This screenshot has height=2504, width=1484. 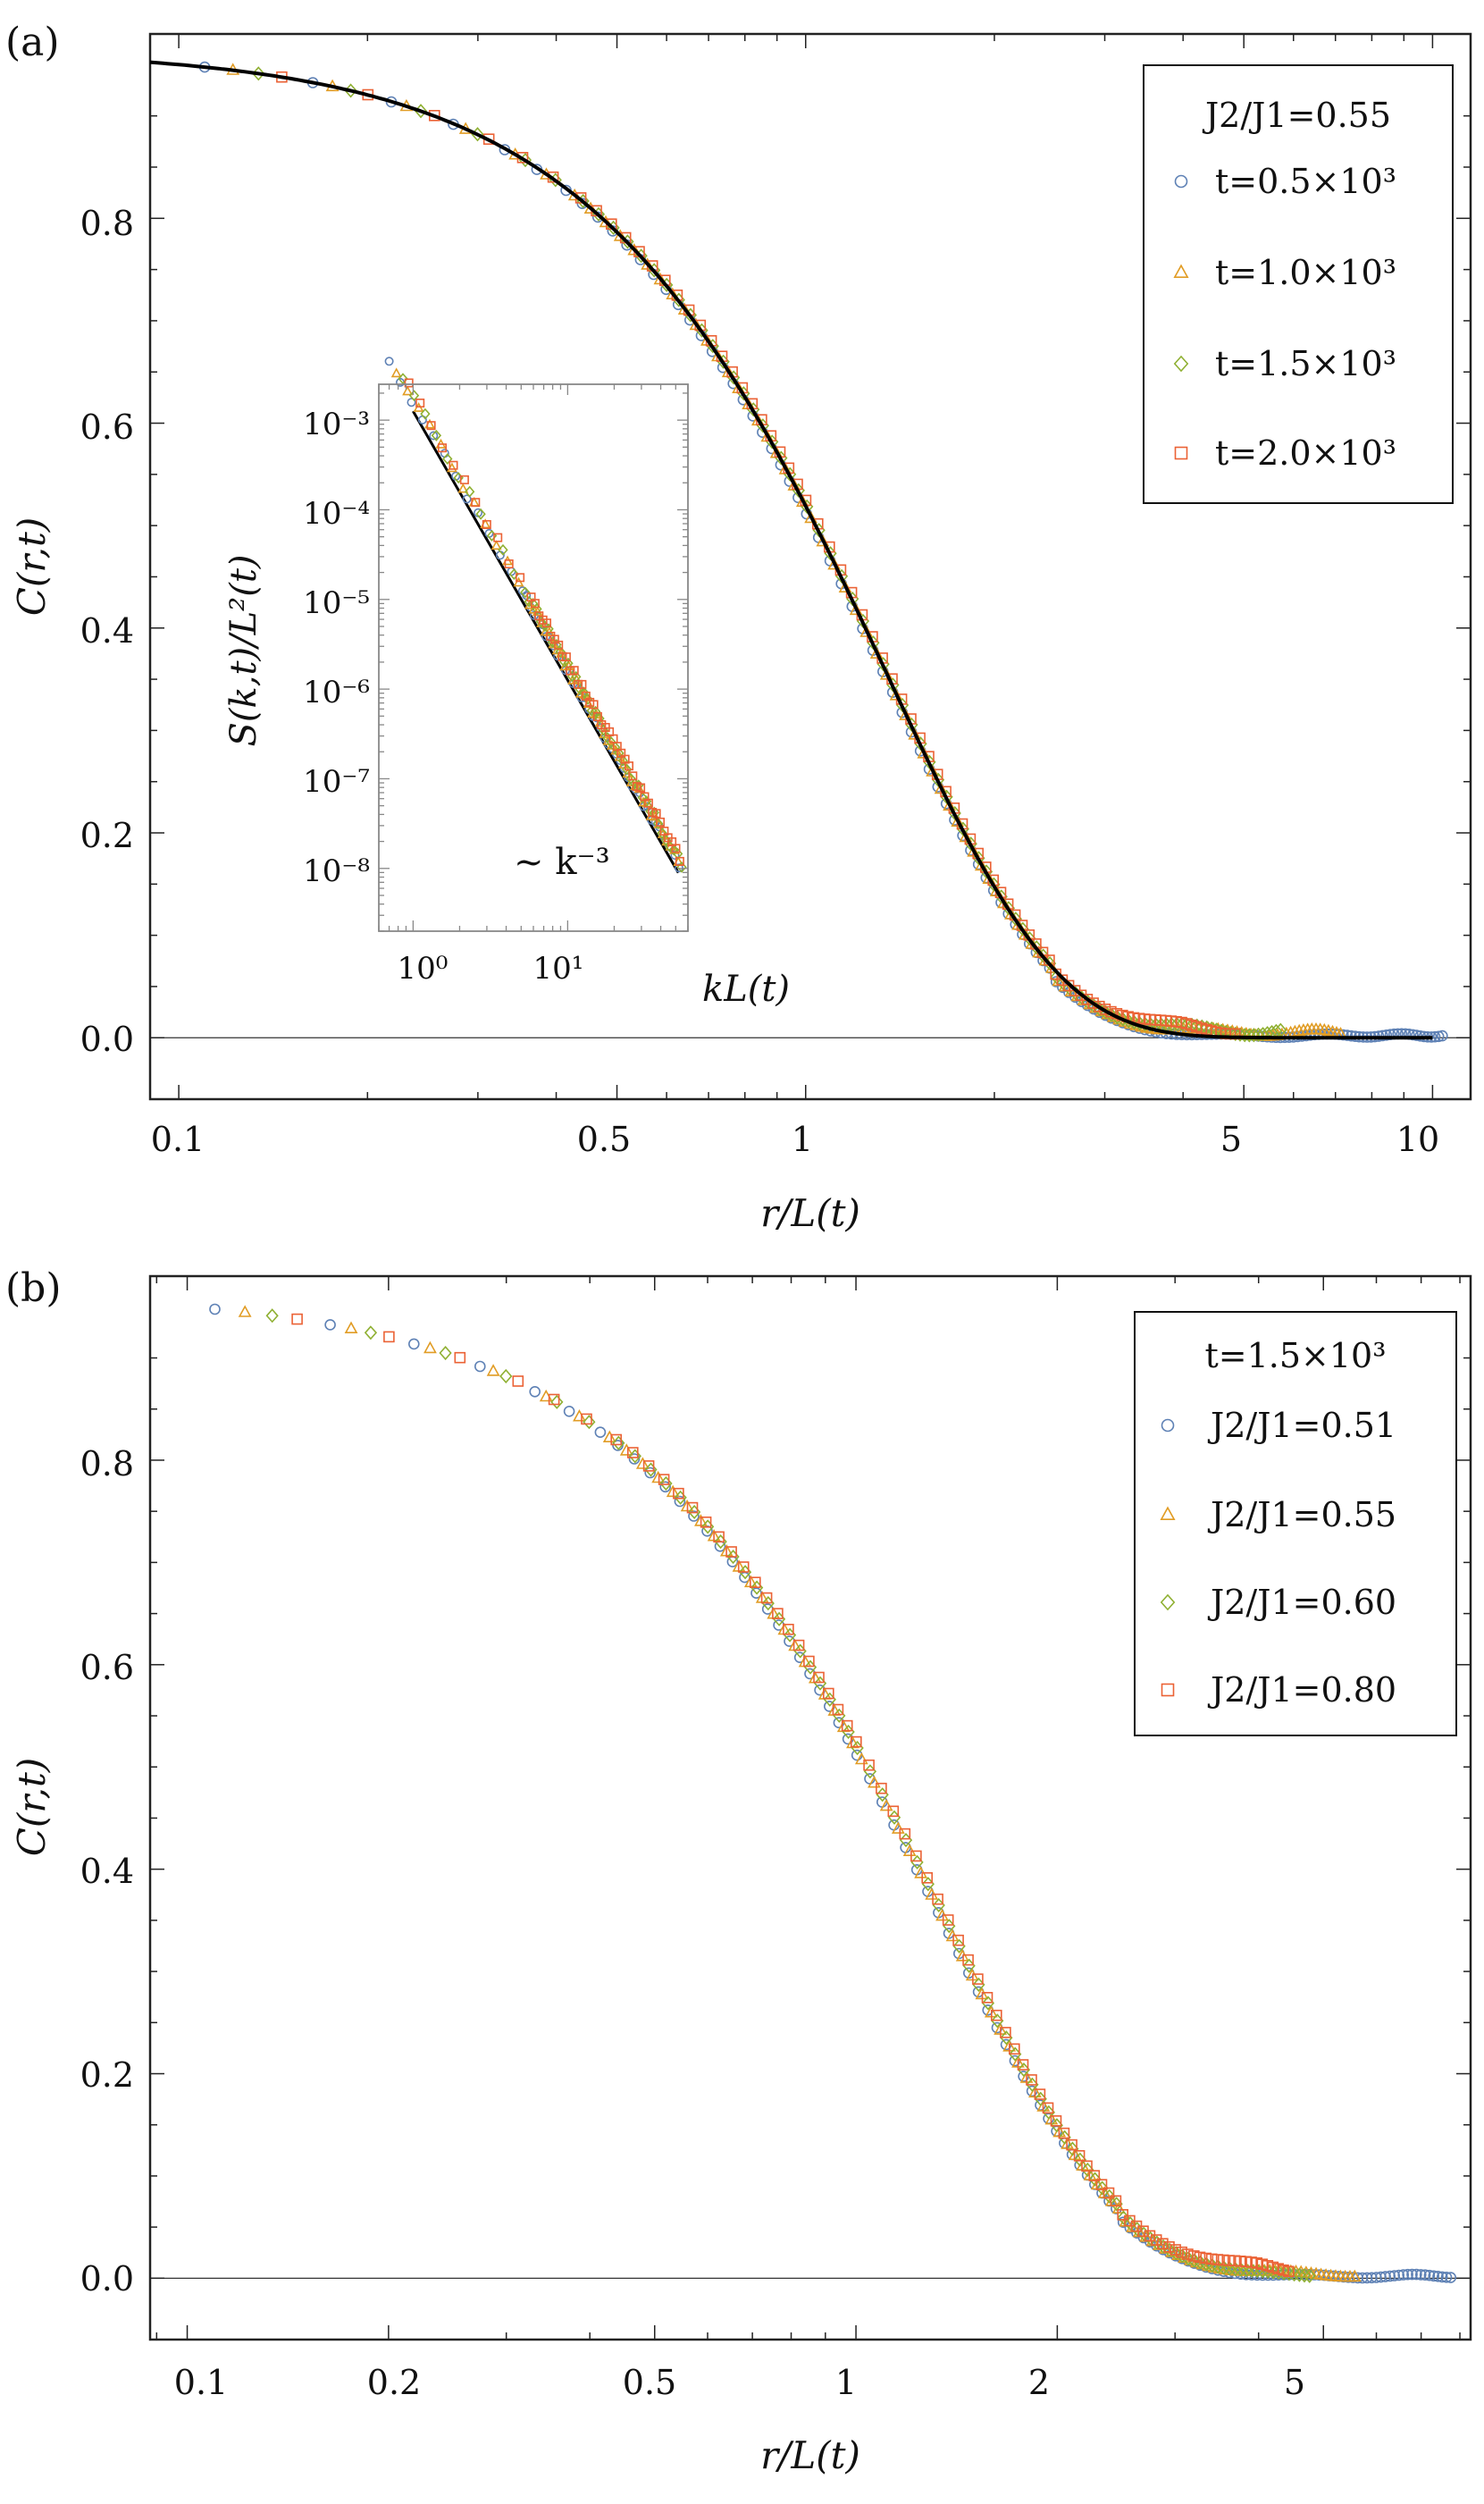 I want to click on inset-ytick-label: 10⁻⁶, so click(x=337, y=692).